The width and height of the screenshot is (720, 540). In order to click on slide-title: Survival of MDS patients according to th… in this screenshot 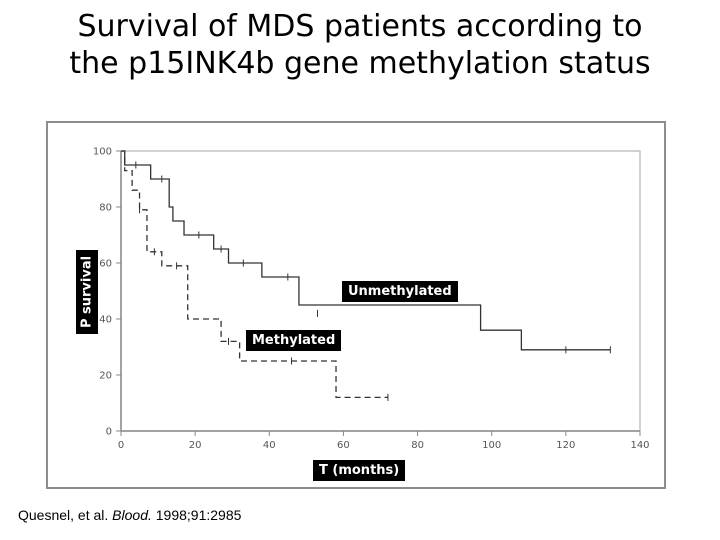, I will do `click(360, 45)`.